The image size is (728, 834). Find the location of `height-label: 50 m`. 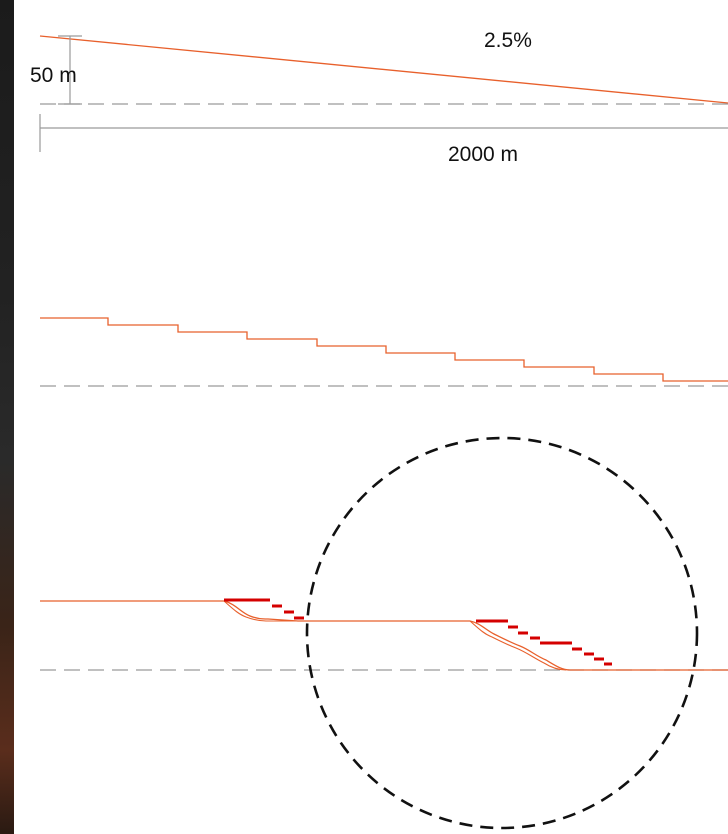

height-label: 50 m is located at coordinates (53, 75).